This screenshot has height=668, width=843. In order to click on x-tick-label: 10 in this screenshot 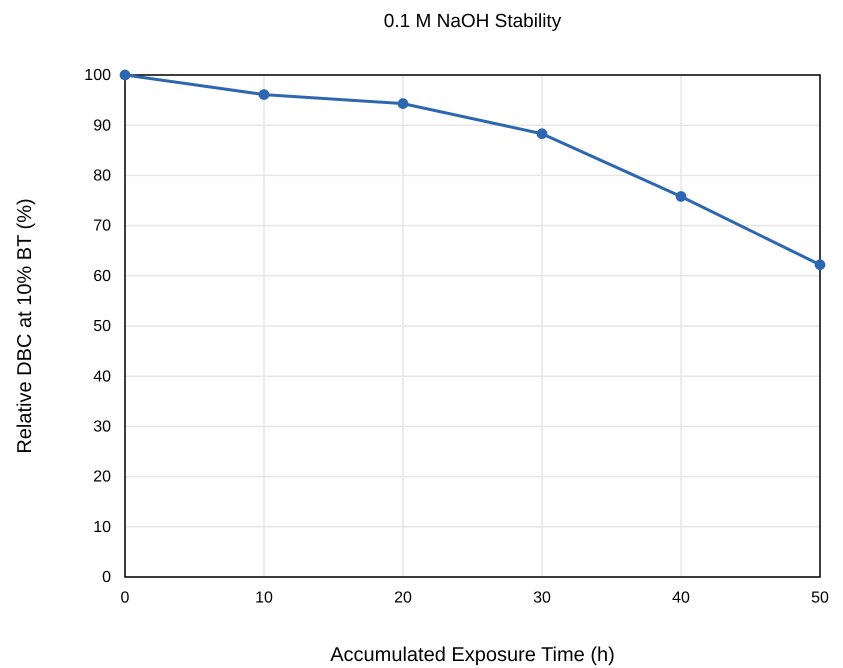, I will do `click(264, 597)`.